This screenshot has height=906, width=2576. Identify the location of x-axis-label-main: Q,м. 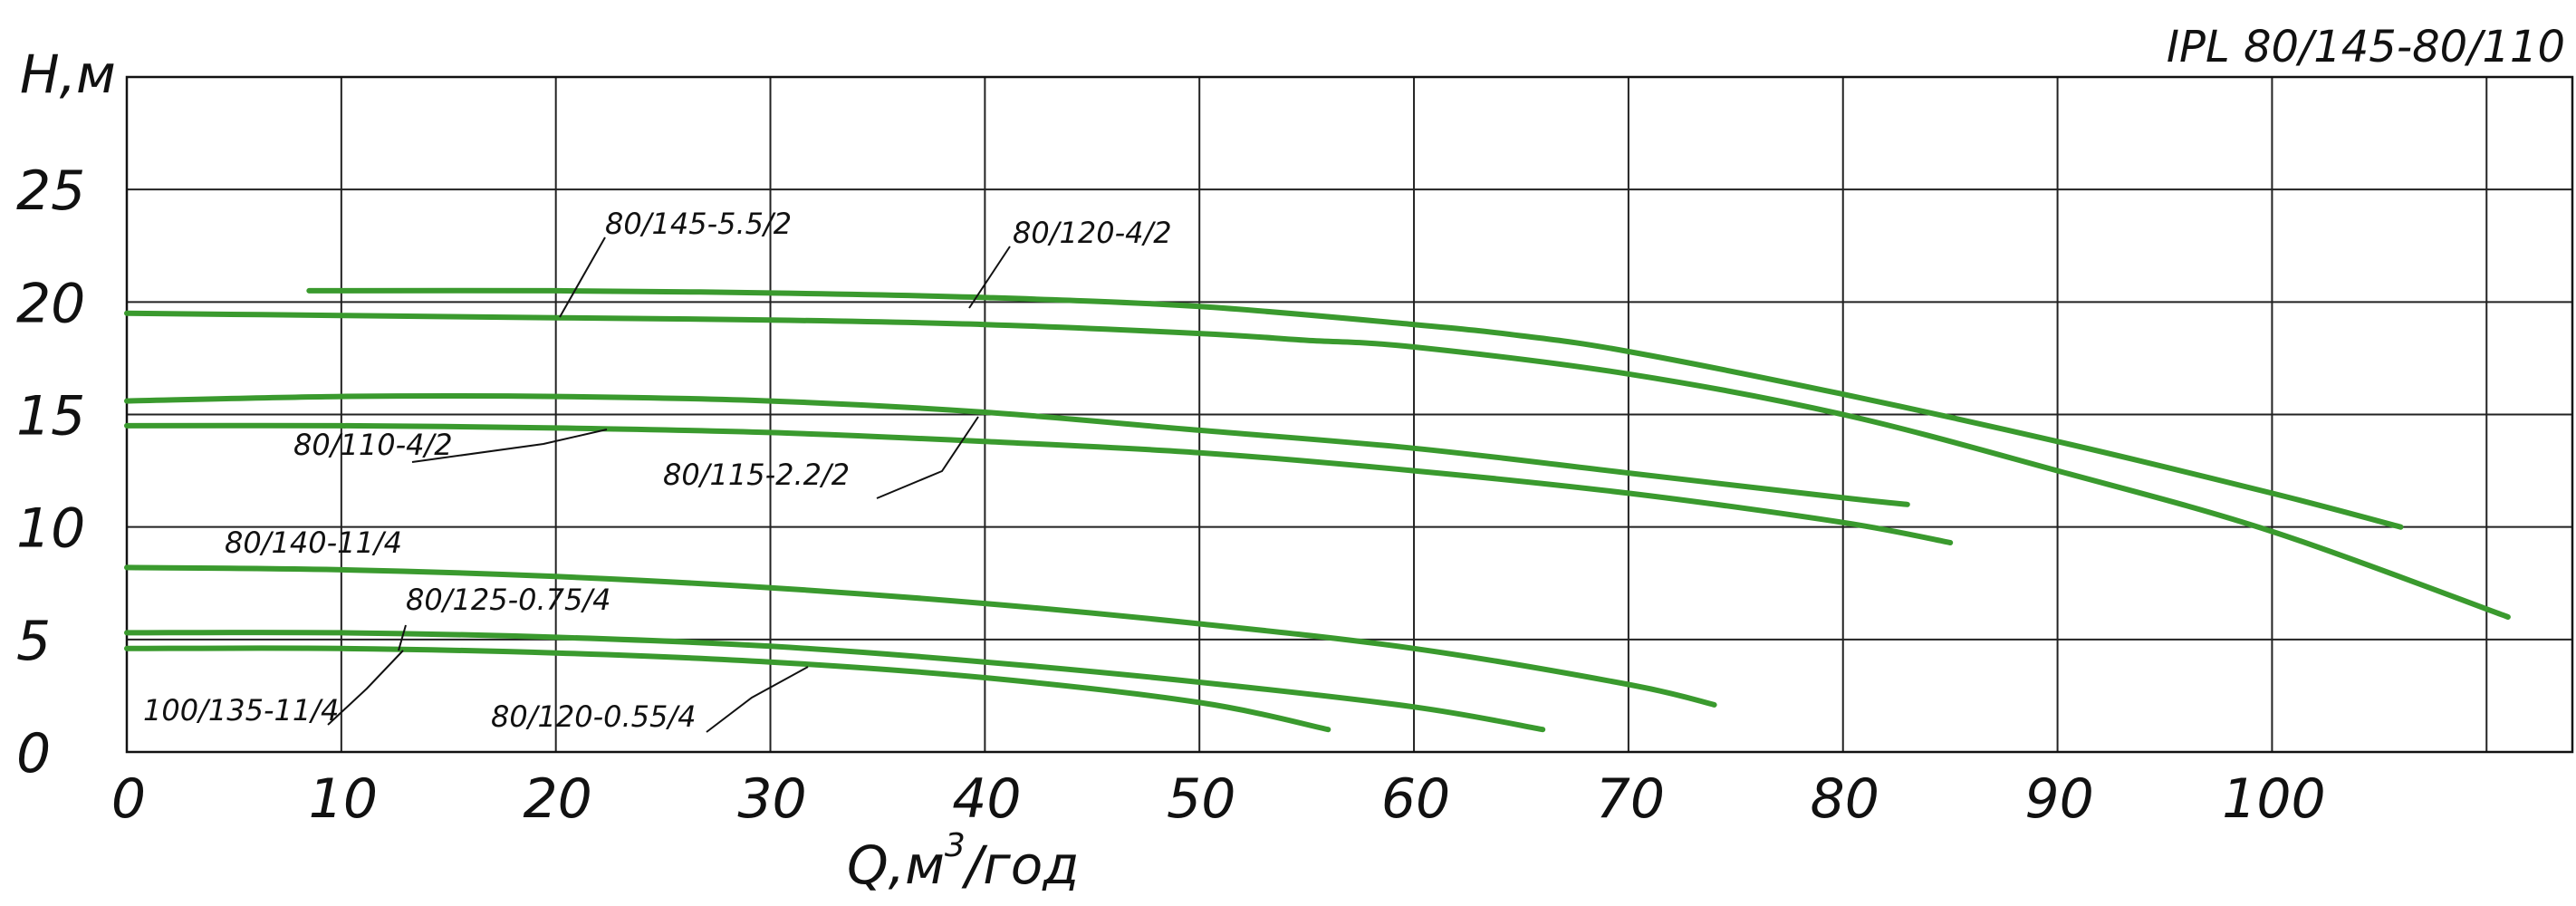
(896, 865).